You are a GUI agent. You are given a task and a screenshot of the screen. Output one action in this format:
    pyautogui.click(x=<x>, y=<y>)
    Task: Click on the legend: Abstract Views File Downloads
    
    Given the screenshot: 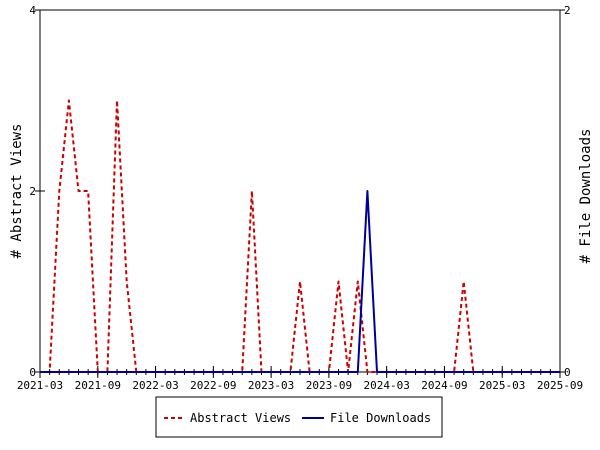 What is the action you would take?
    pyautogui.click(x=299, y=417)
    